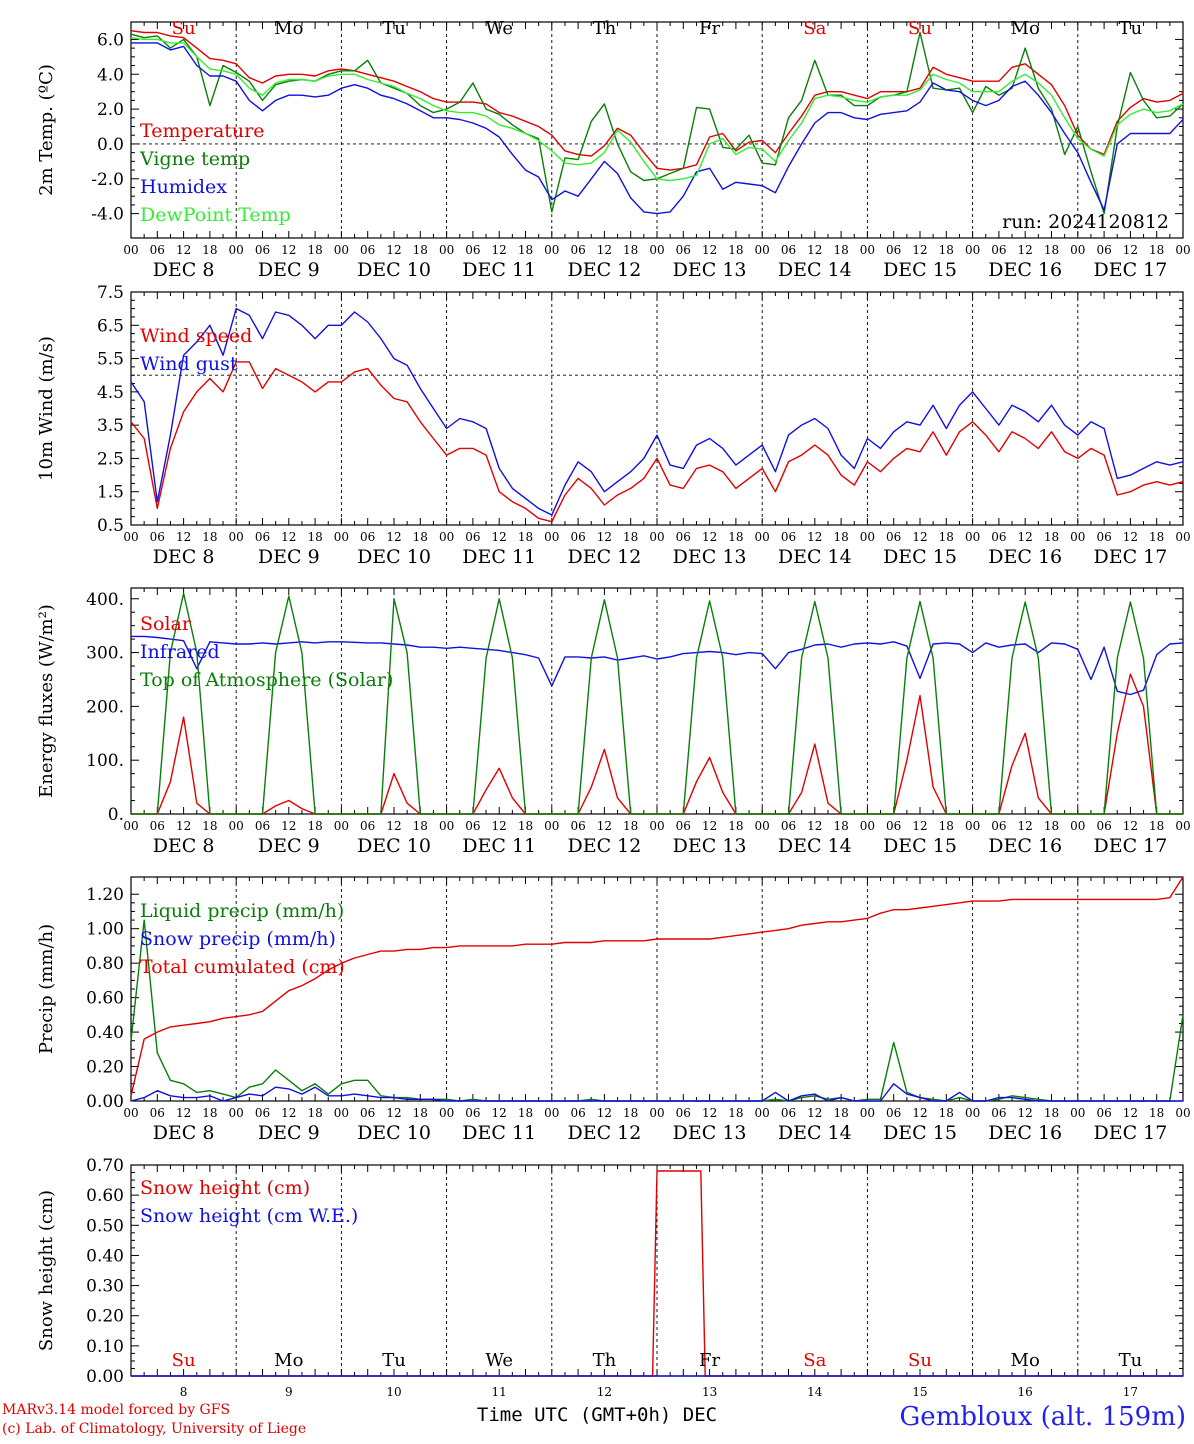 The height and width of the screenshot is (1444, 1194). What do you see at coordinates (202, 131) in the screenshot?
I see `legend-entry: Temperature` at bounding box center [202, 131].